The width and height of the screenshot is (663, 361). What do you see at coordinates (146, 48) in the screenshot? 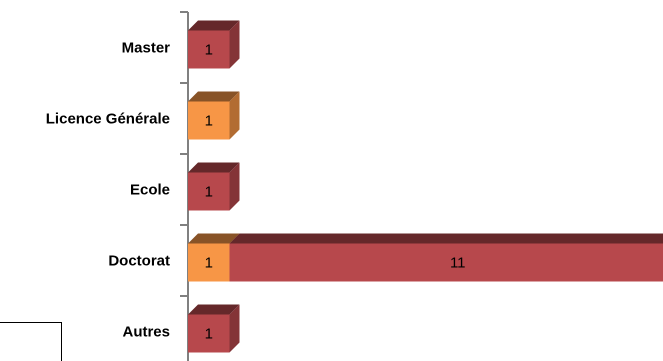
I see `category-label: Master` at bounding box center [146, 48].